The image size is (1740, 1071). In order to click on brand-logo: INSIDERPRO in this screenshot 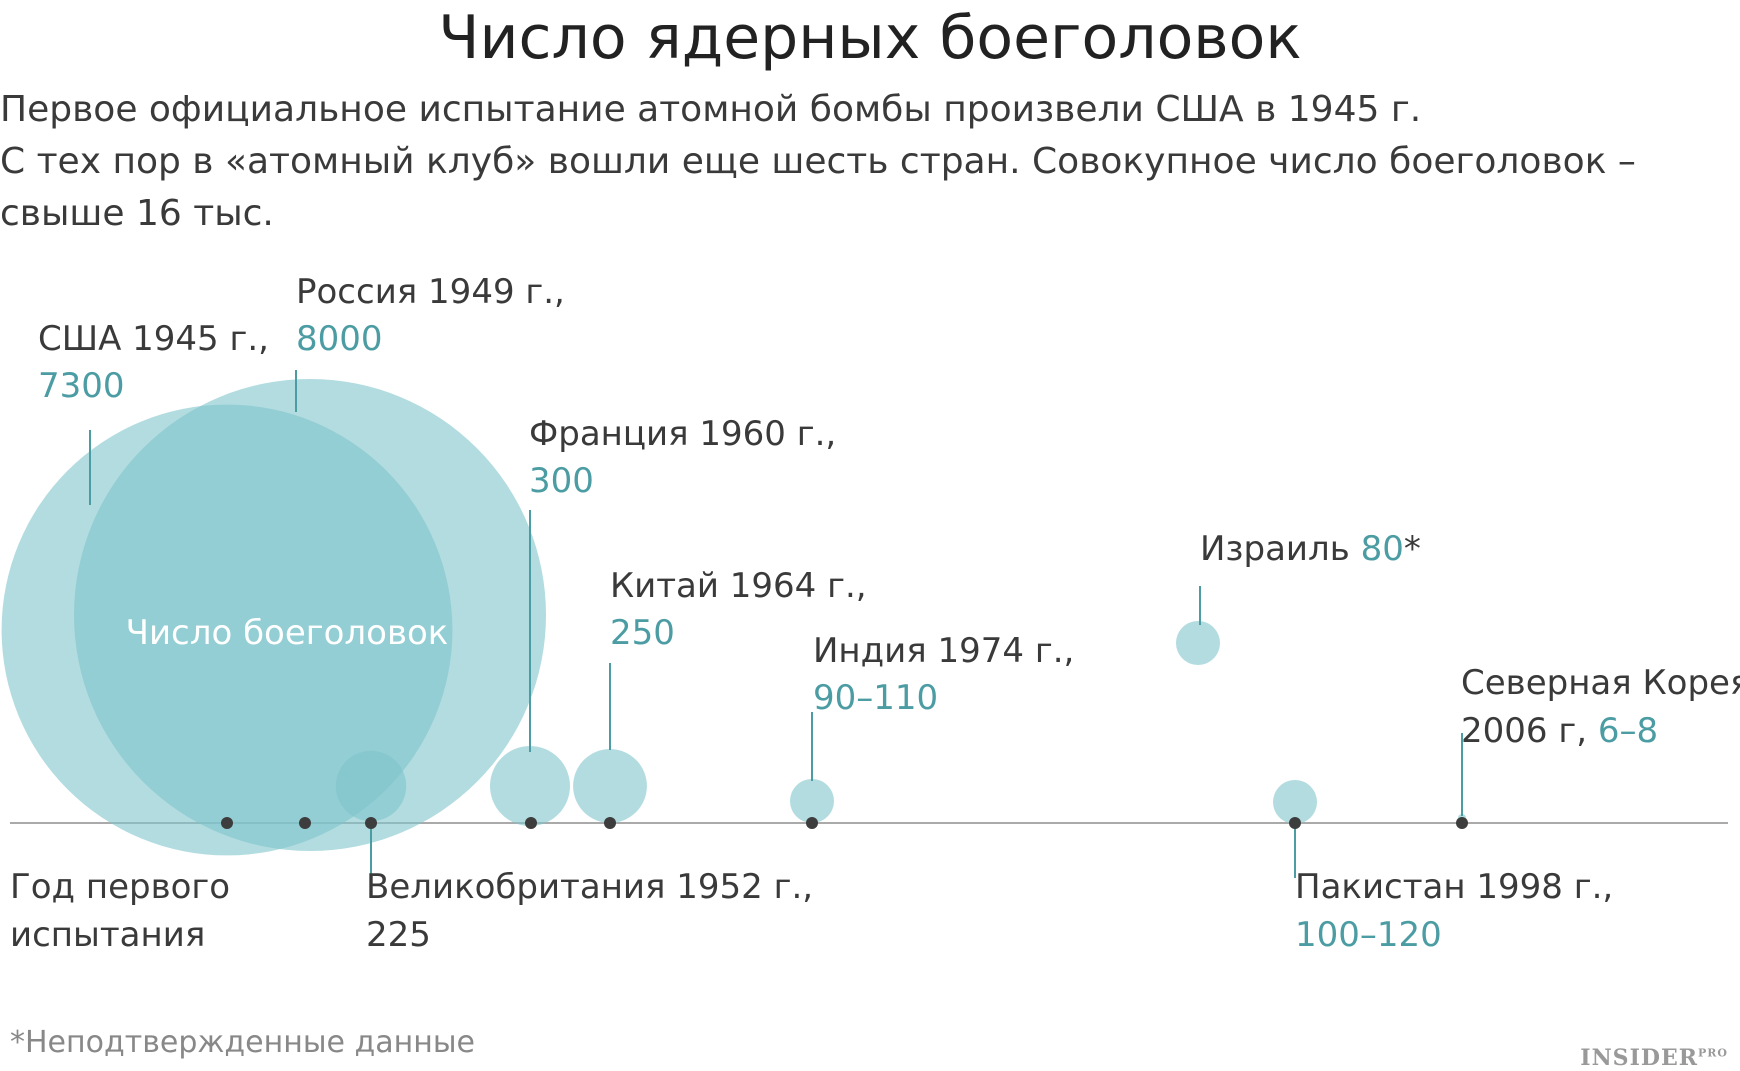, I will do `click(1654, 1058)`.